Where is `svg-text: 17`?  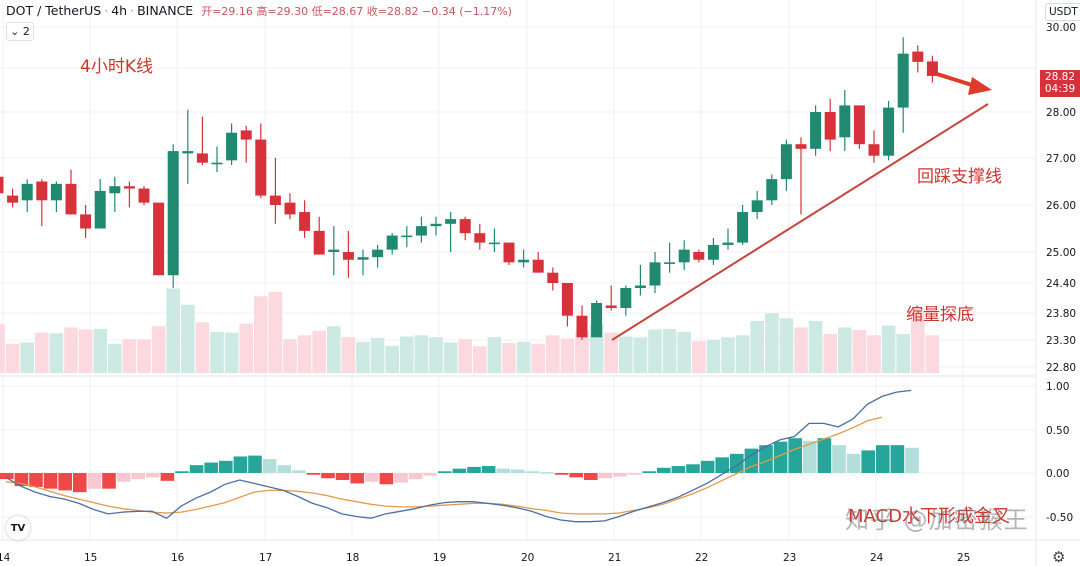 svg-text: 17 is located at coordinates (265, 558).